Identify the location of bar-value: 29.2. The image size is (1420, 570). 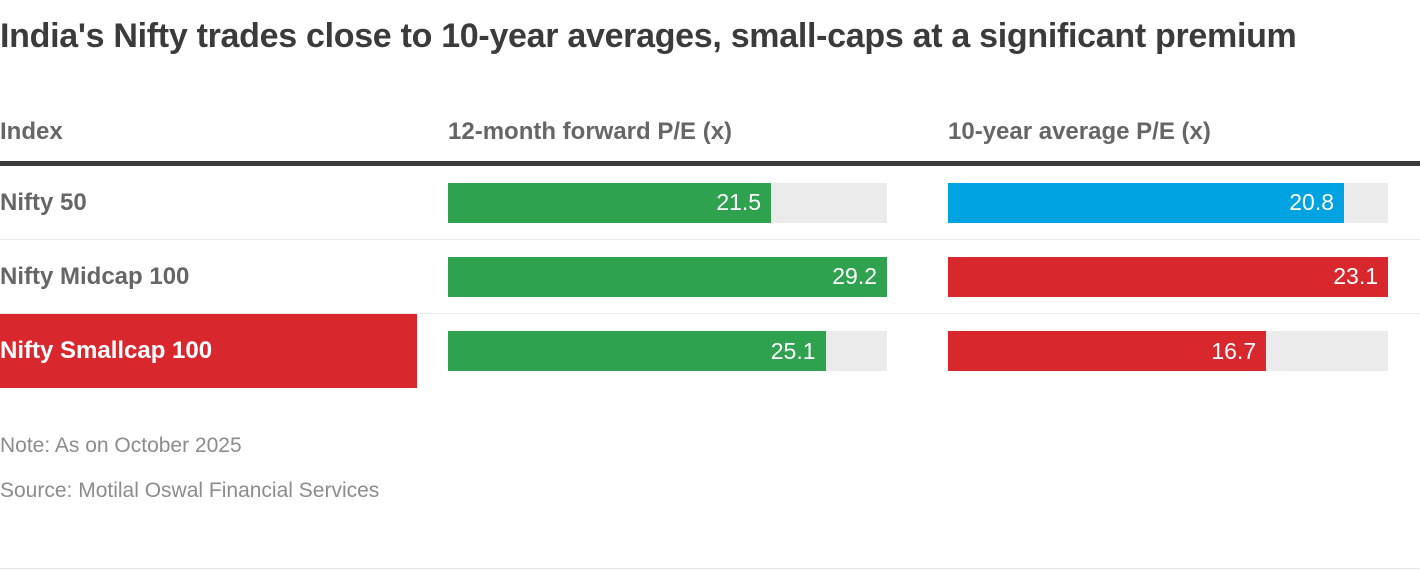
(854, 276).